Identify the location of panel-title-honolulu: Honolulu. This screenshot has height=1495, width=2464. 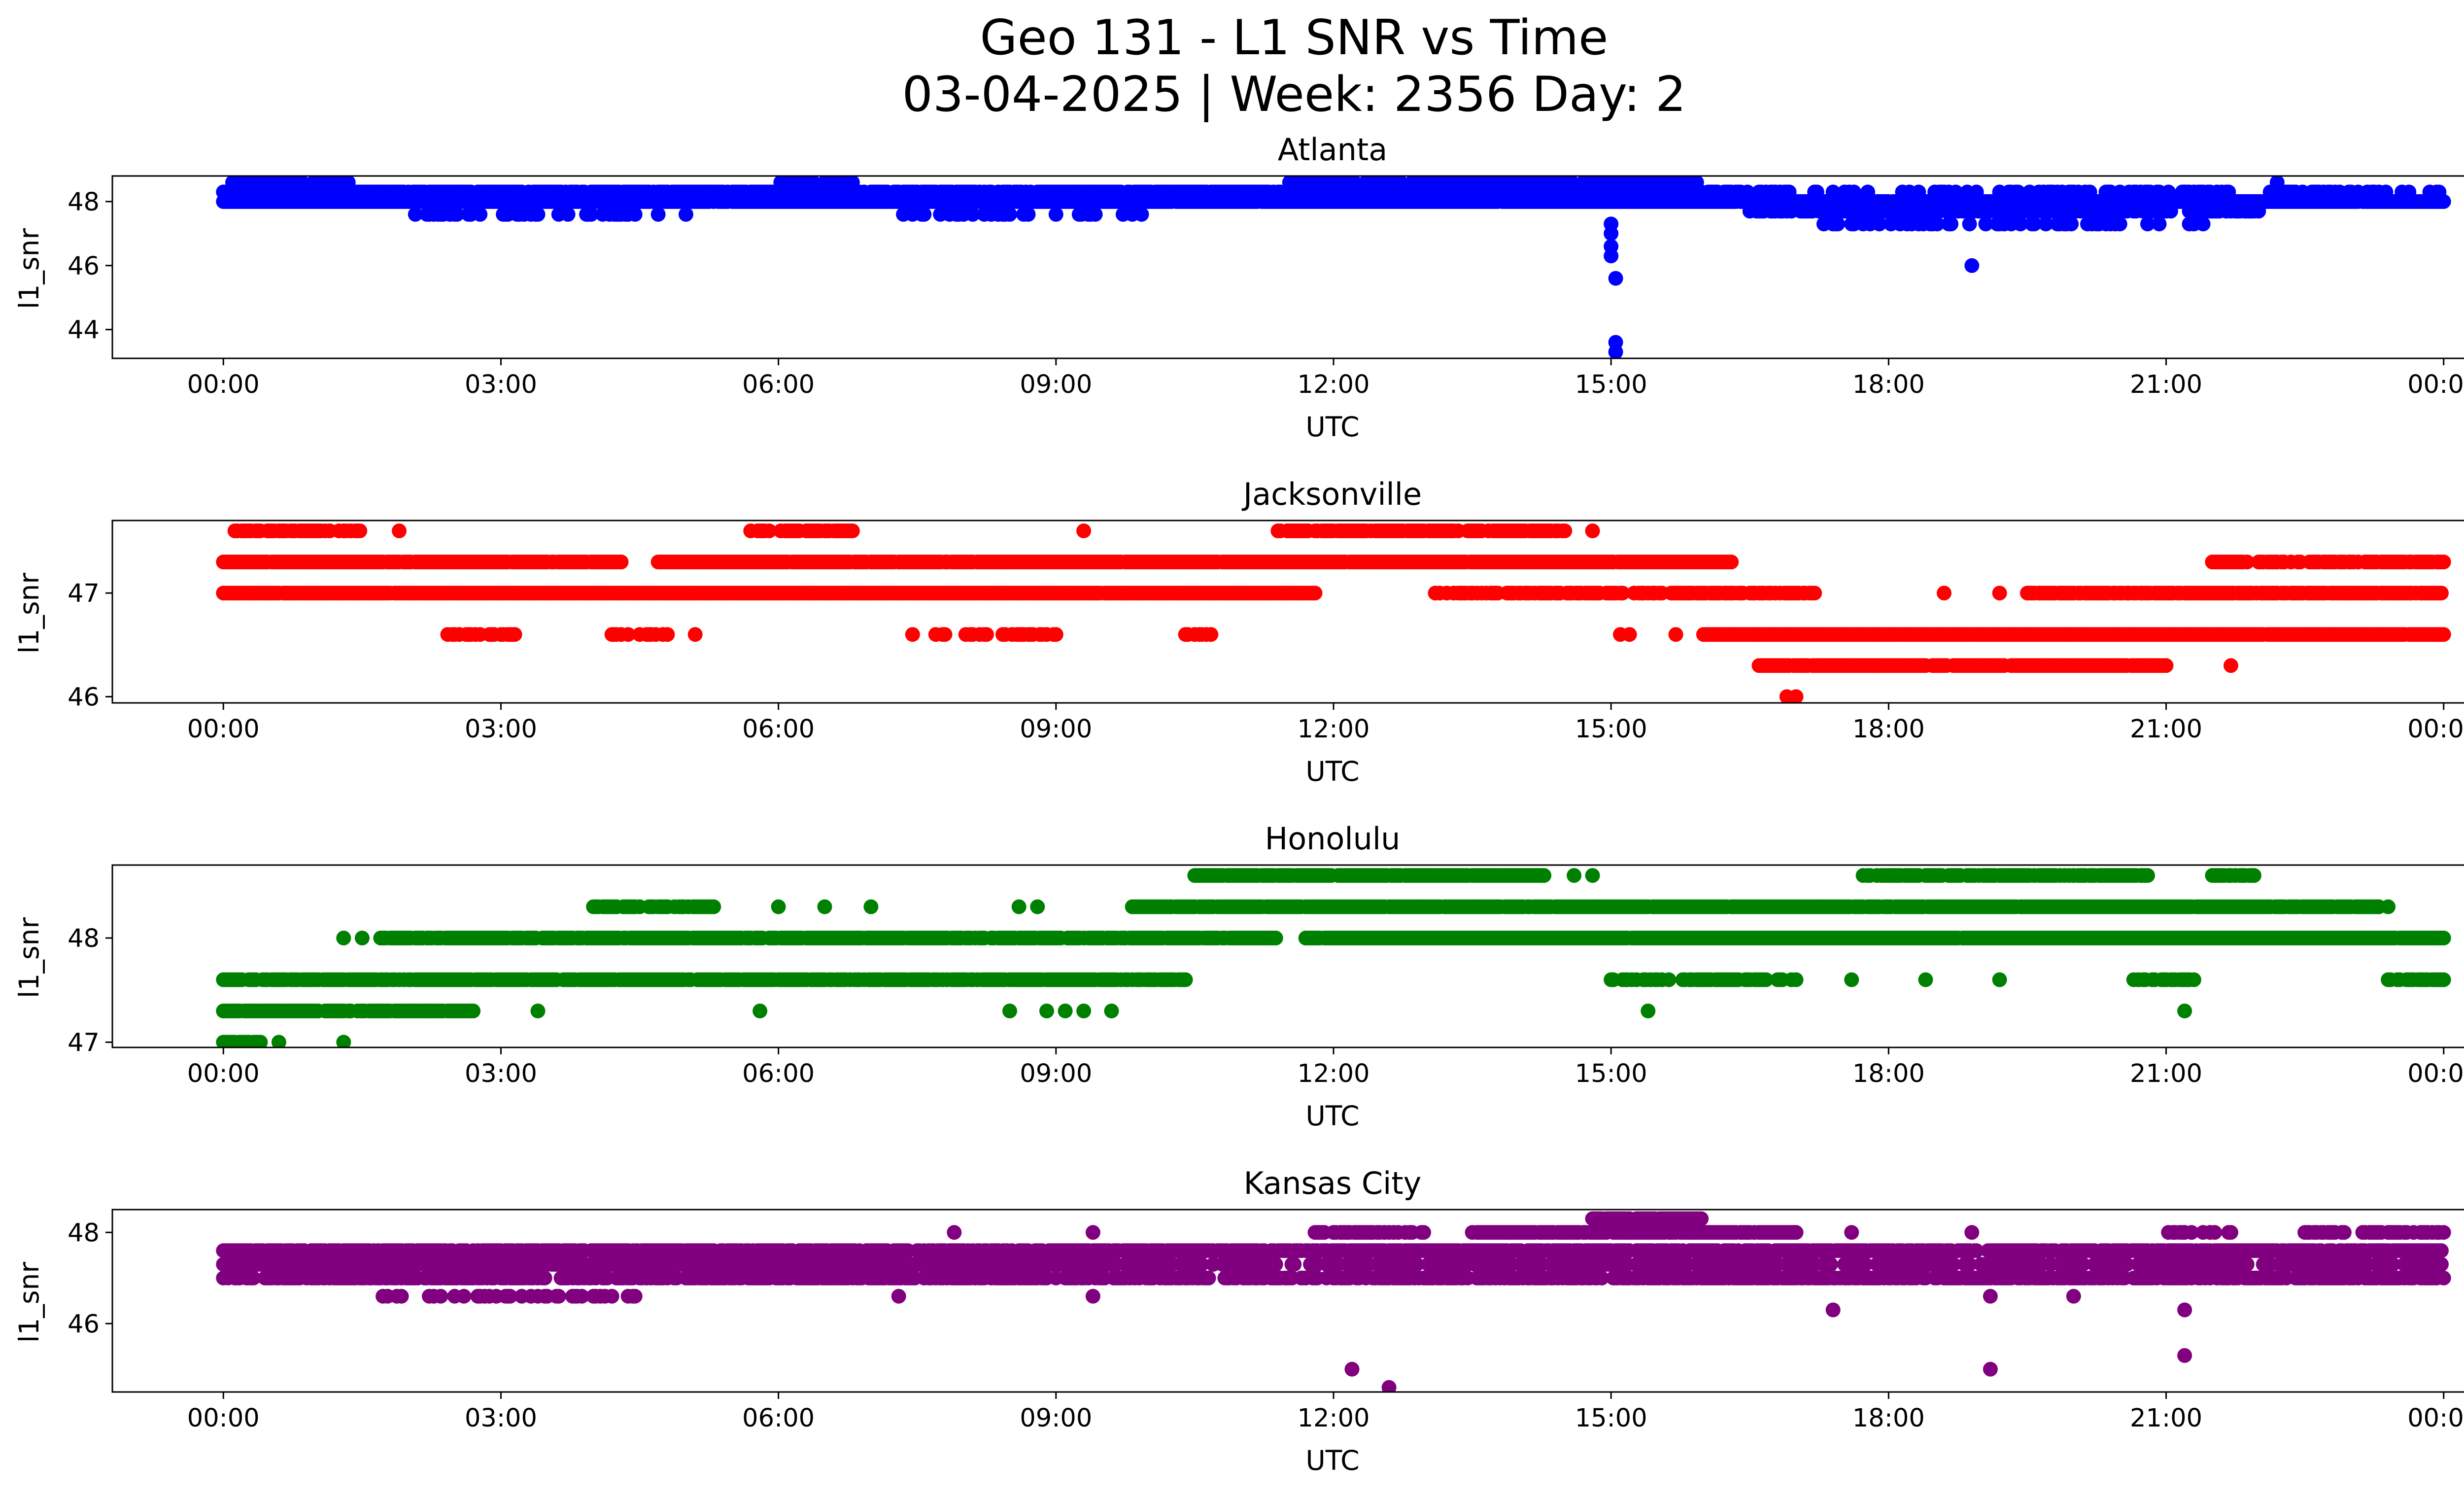
(1333, 839).